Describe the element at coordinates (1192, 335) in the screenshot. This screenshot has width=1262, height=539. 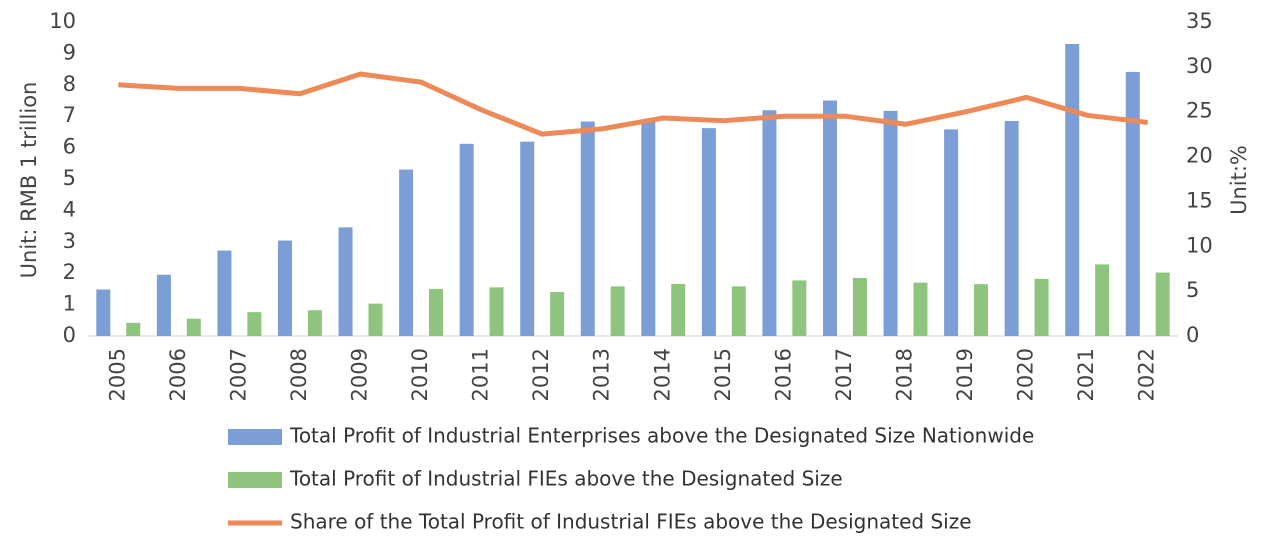
I see `y2-tick-label: 0` at that location.